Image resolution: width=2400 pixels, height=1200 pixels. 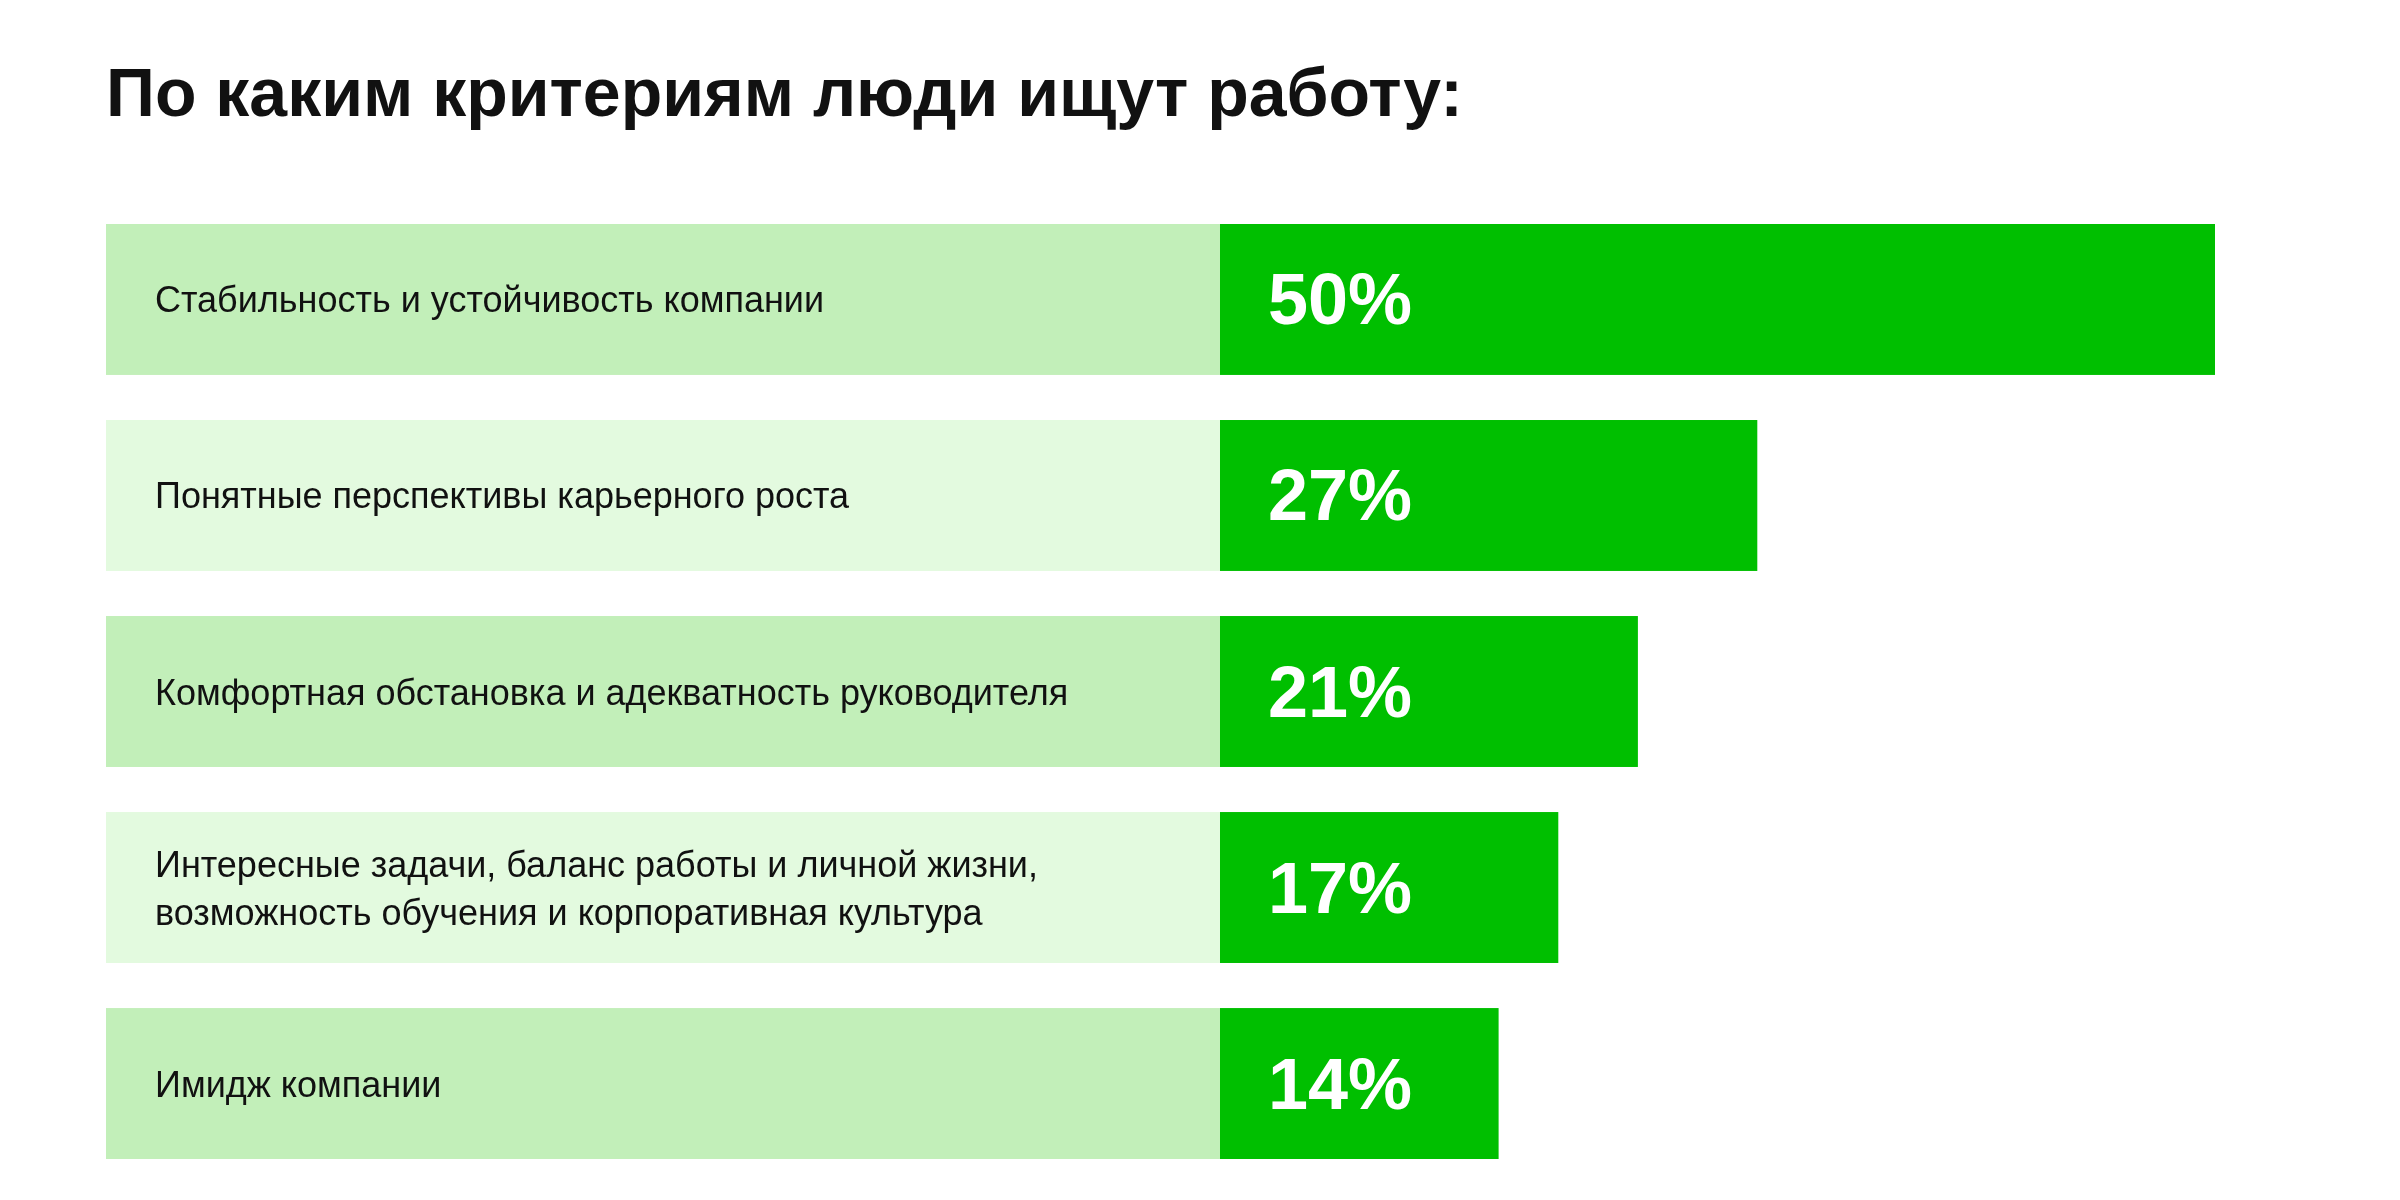 I want to click on data-label: 14%, so click(x=1340, y=1083).